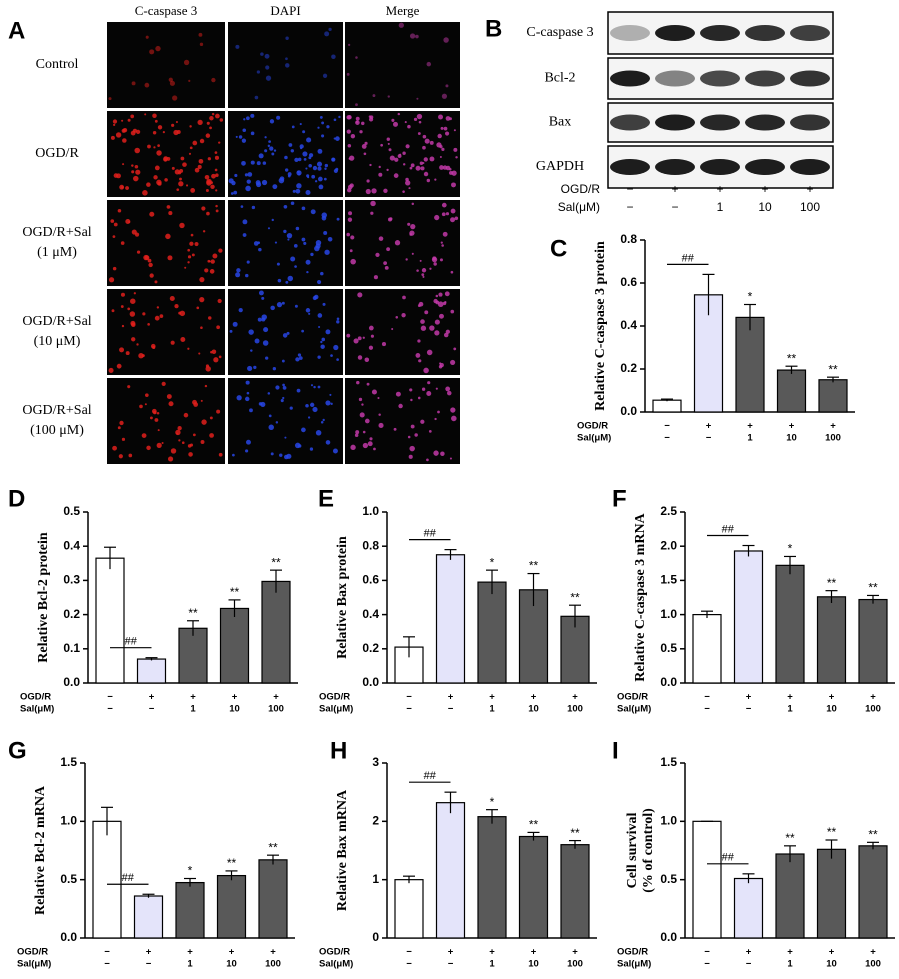 The width and height of the screenshot is (899, 979). What do you see at coordinates (615, 750) in the screenshot?
I see `panel-letter: I` at bounding box center [615, 750].